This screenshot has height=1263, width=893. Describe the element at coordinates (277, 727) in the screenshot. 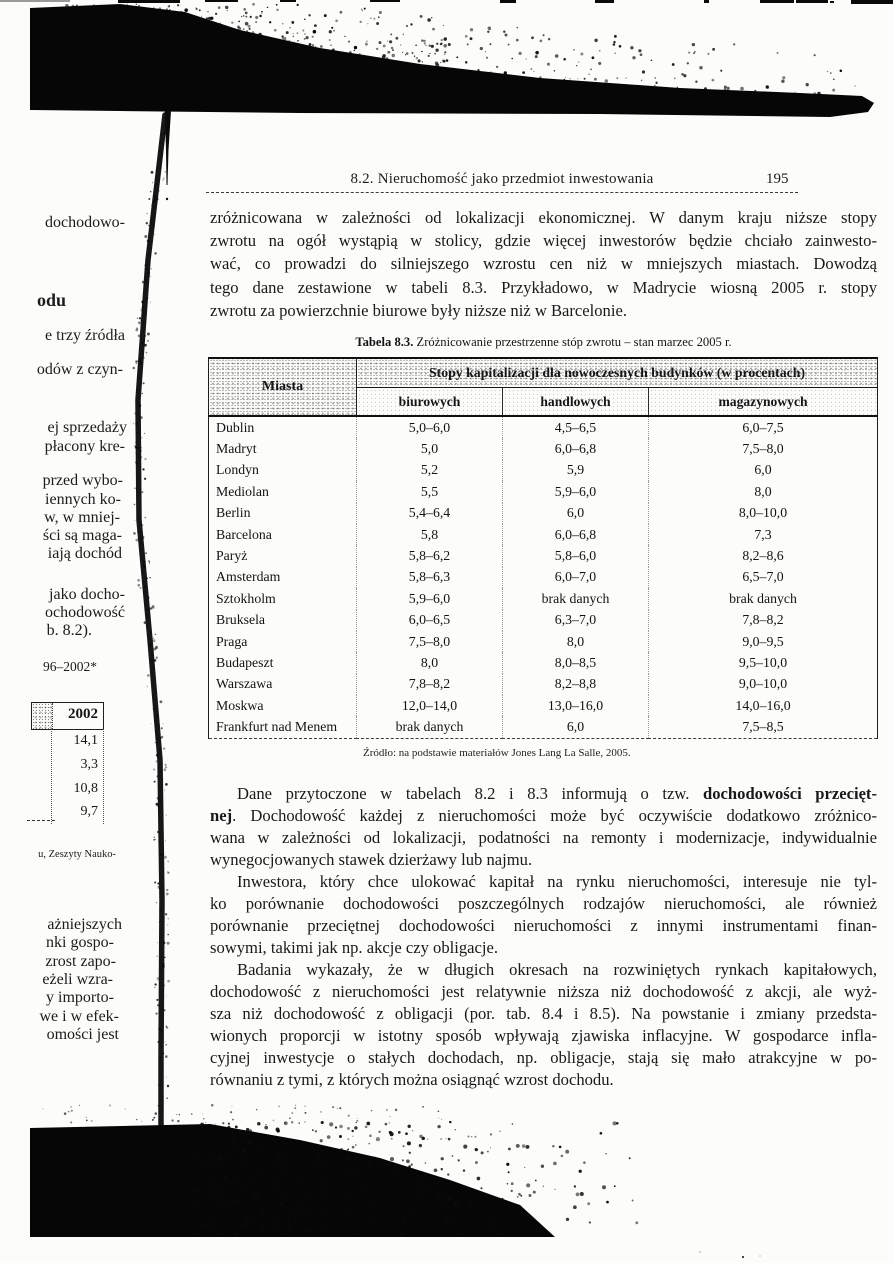

I see `city-cell: Frankfurt nad Menem` at that location.